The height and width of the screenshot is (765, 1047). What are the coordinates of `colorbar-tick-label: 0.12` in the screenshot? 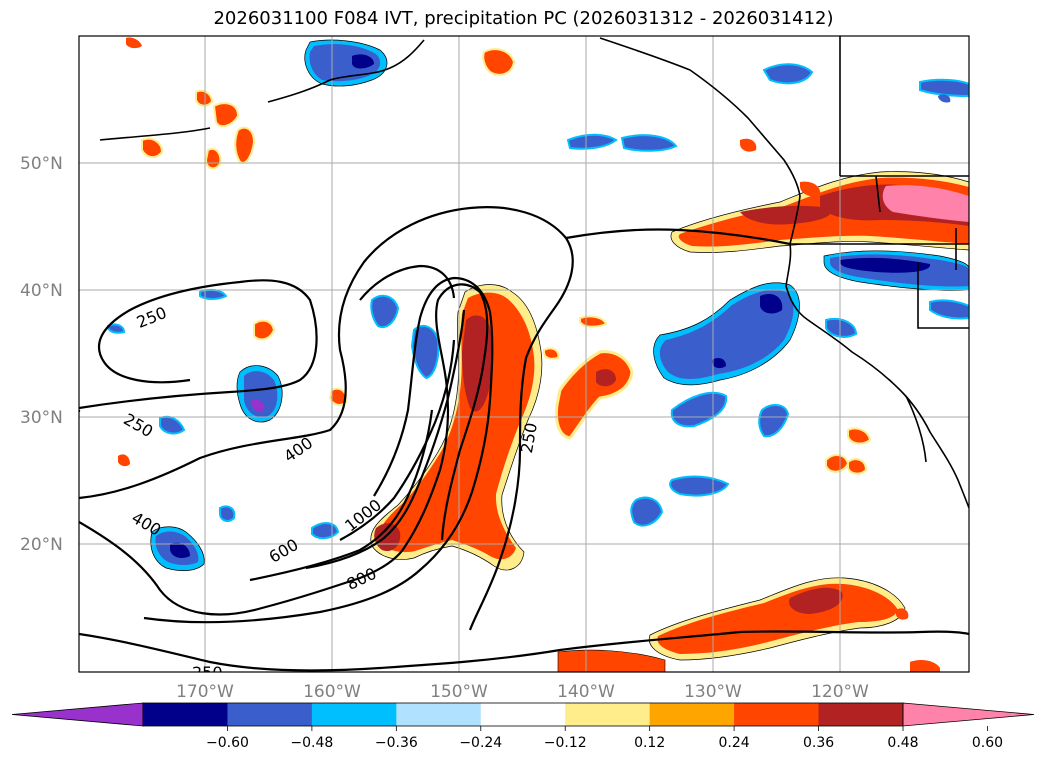 It's located at (649, 743).